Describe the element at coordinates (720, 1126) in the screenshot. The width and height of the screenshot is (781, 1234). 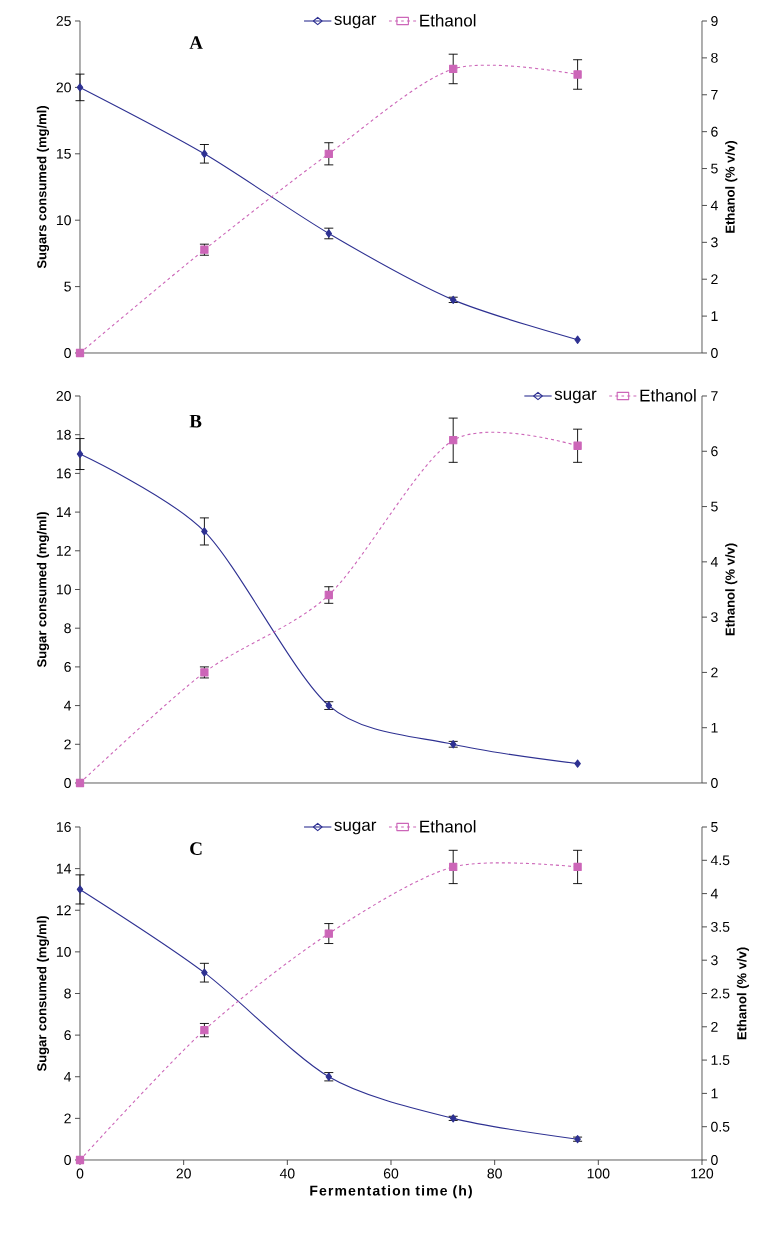
I see `y2-tick-label: 0.5` at that location.